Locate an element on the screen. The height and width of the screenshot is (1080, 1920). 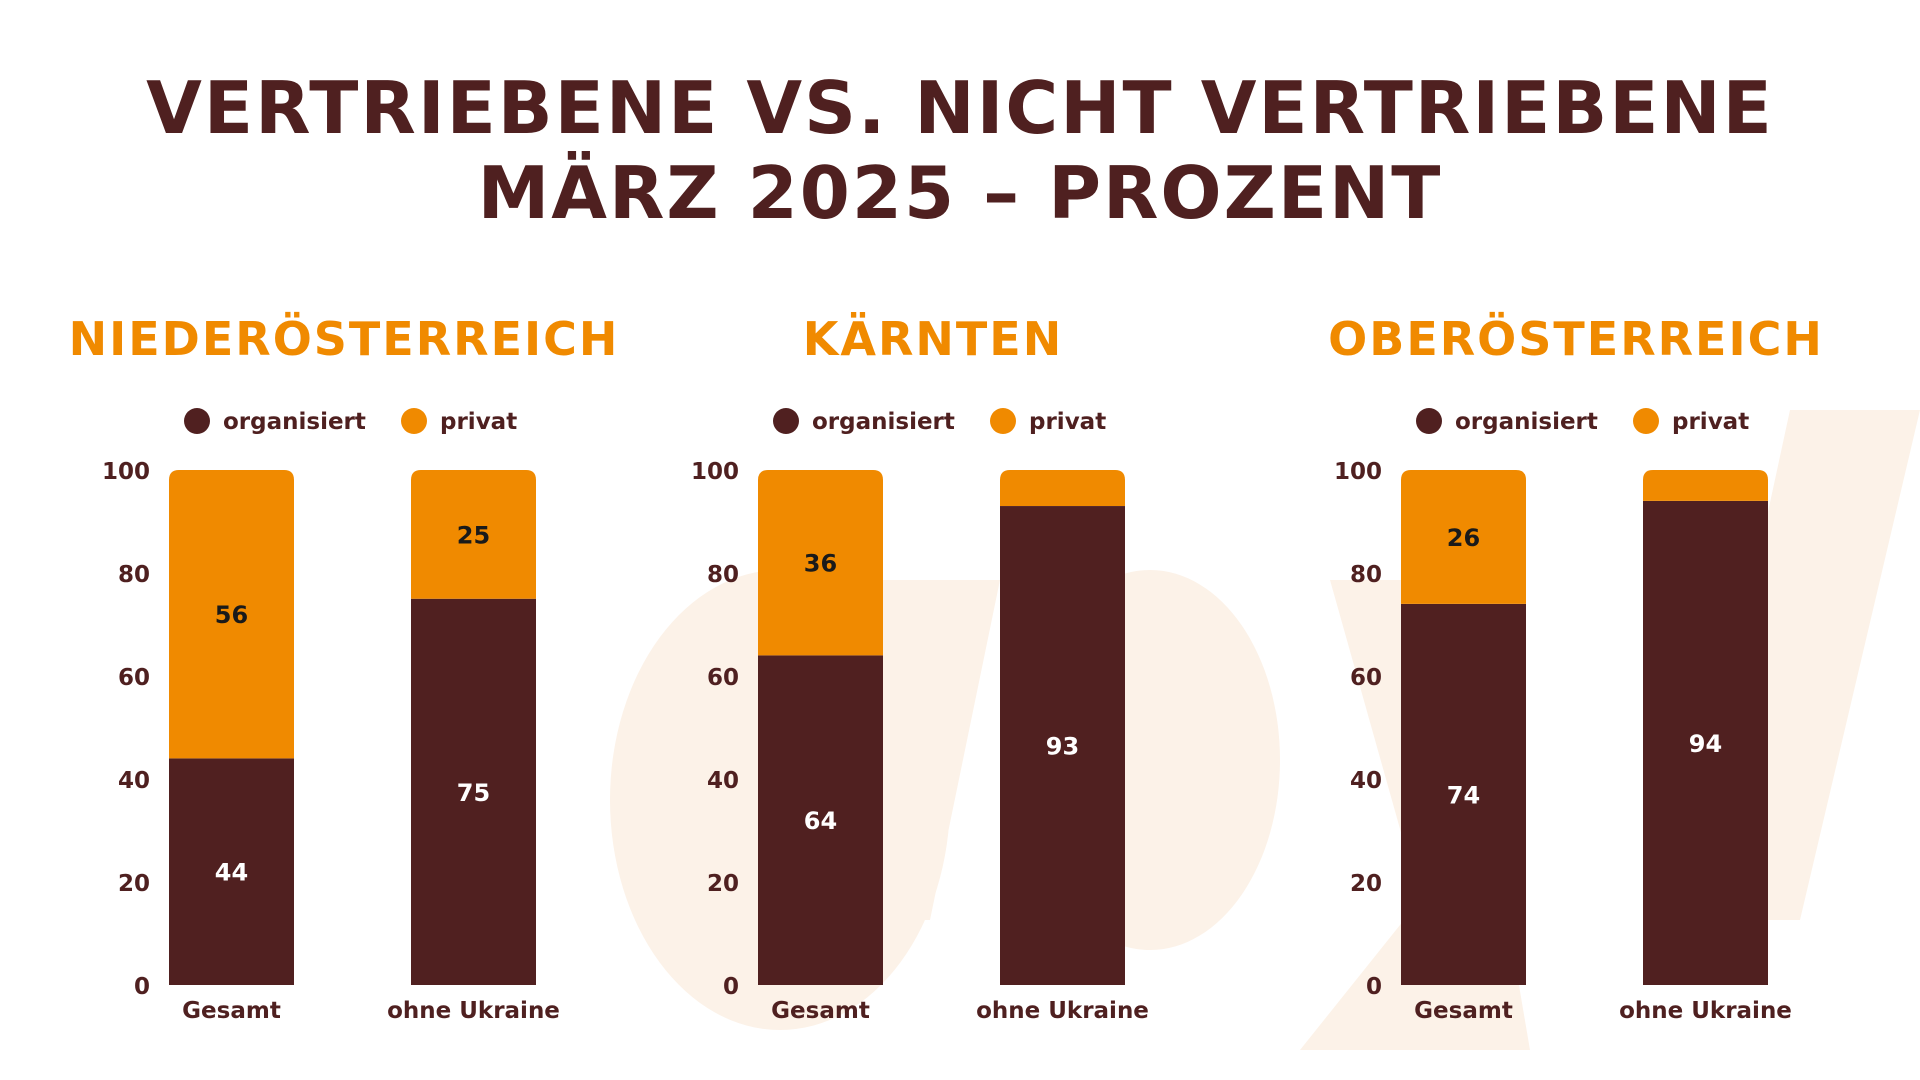
data-label: 64 is located at coordinates (820, 821).